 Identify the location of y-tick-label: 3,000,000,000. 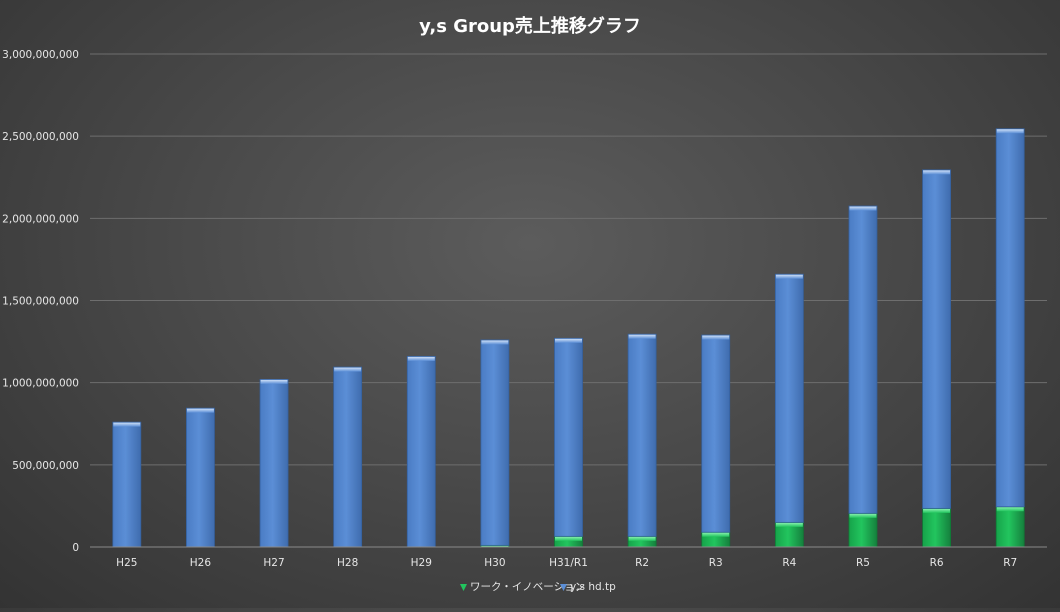
(40, 55).